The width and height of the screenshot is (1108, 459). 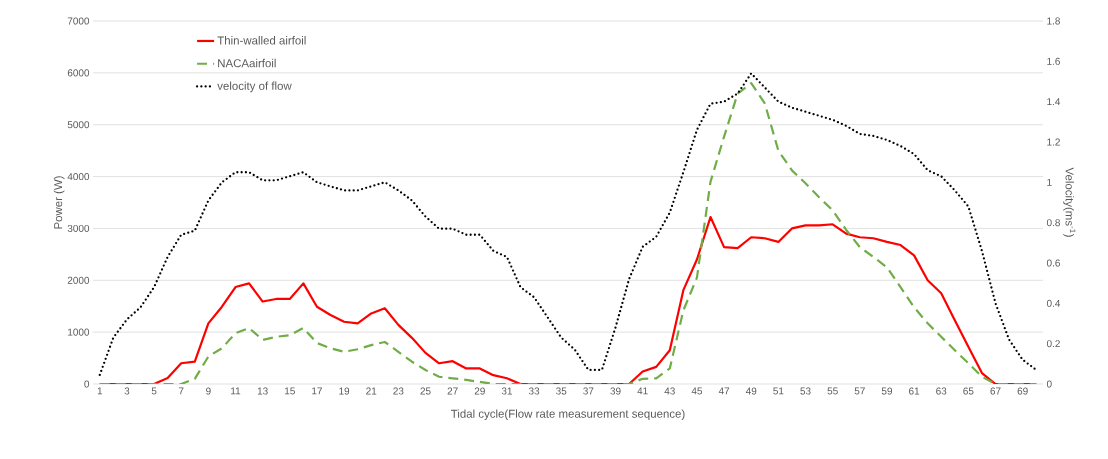 What do you see at coordinates (425, 391) in the screenshot?
I see `x-tick-label: 25` at bounding box center [425, 391].